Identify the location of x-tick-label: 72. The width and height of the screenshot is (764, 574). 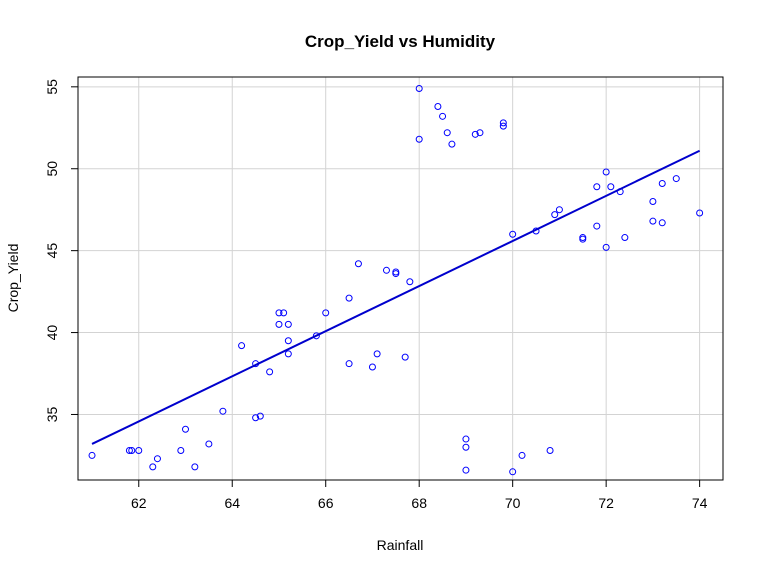
(606, 503).